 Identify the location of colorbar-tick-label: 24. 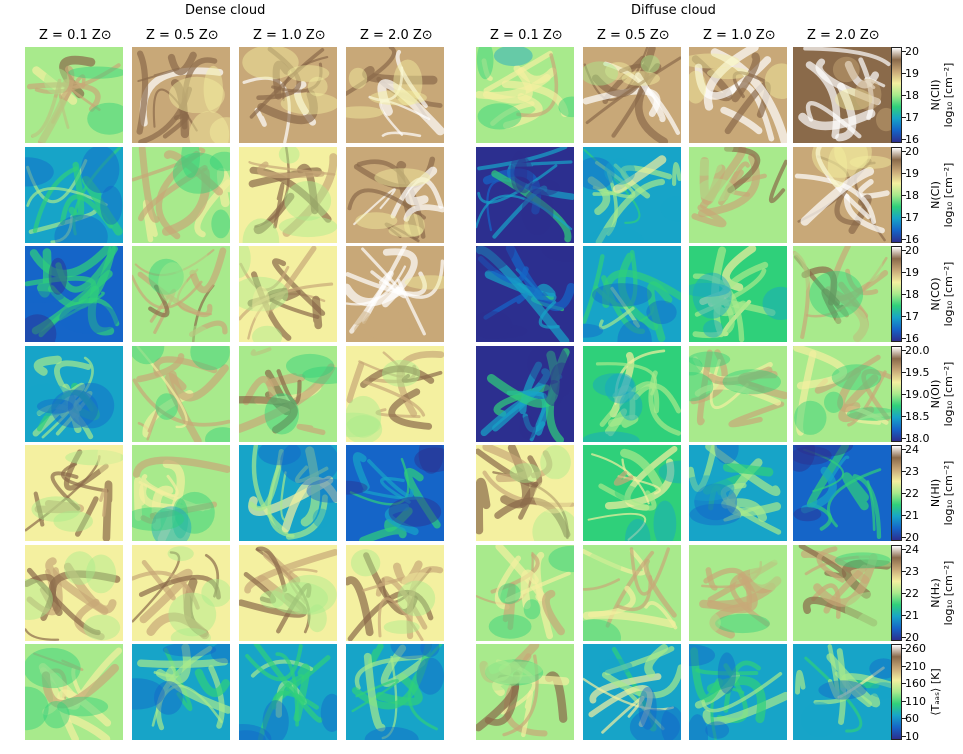
(912, 549).